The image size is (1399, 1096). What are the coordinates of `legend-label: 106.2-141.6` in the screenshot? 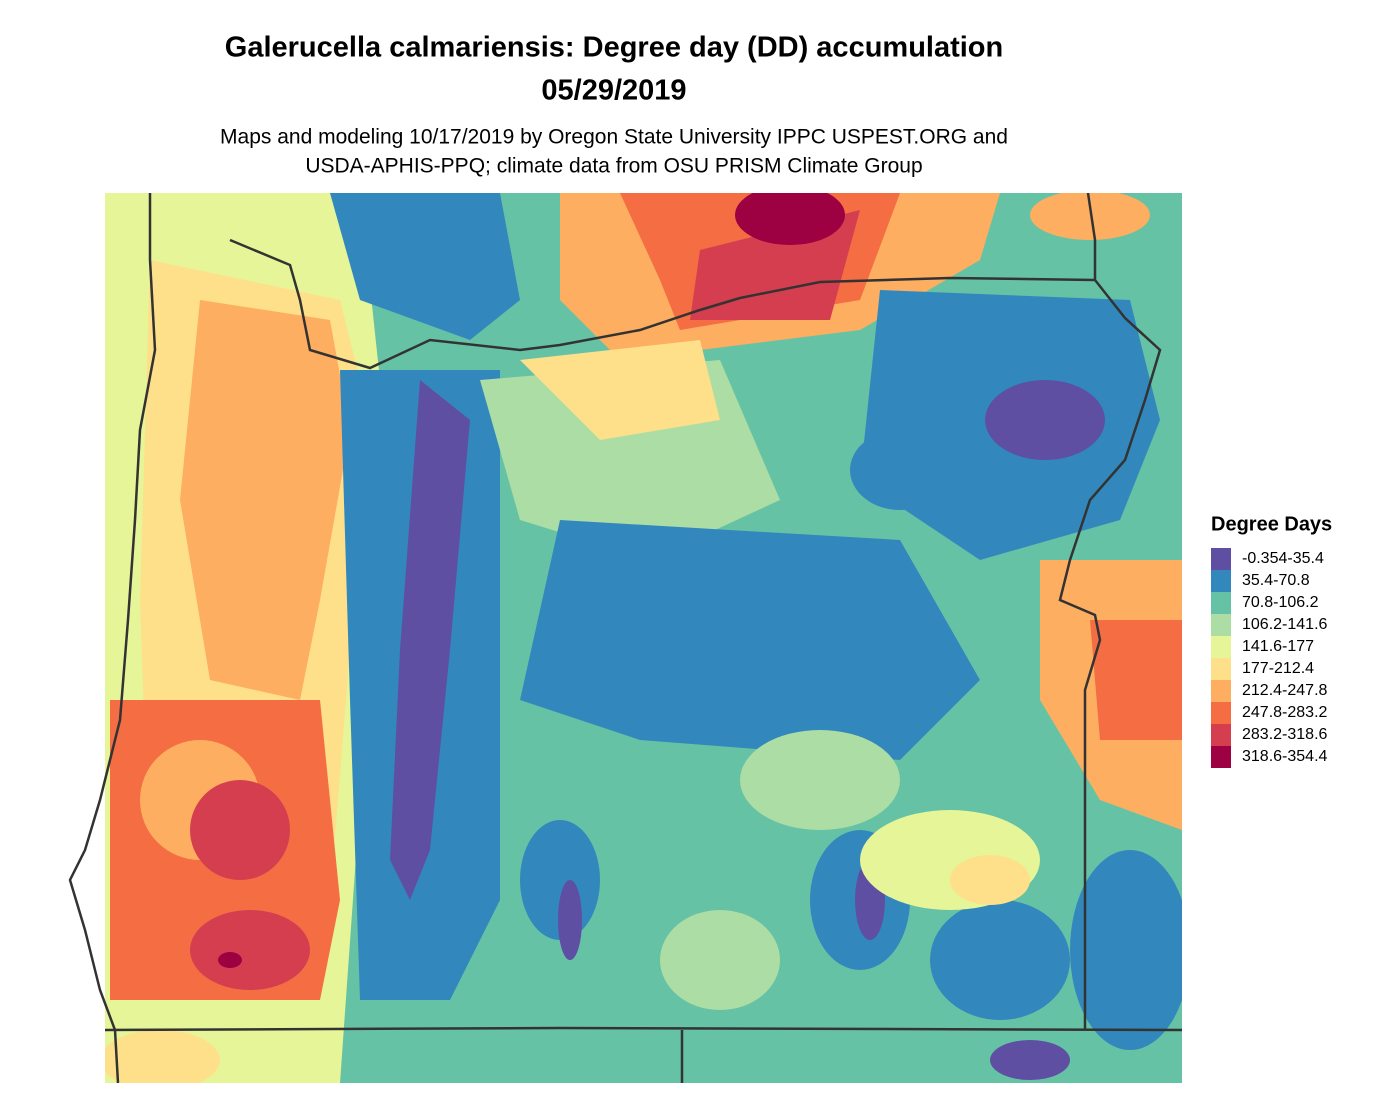 It's located at (1285, 624).